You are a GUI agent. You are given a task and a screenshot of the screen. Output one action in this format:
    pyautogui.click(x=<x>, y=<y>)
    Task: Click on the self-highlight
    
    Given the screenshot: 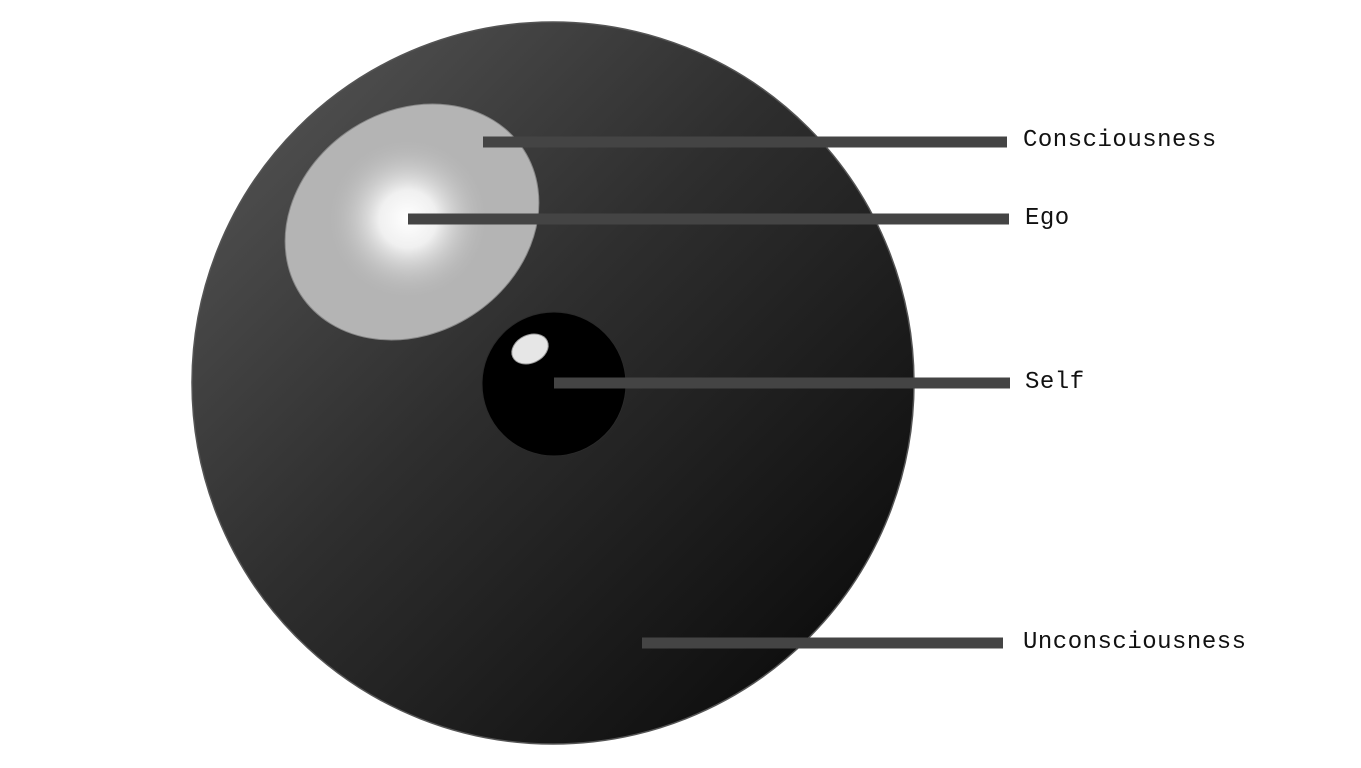 What is the action you would take?
    pyautogui.click(x=530, y=349)
    